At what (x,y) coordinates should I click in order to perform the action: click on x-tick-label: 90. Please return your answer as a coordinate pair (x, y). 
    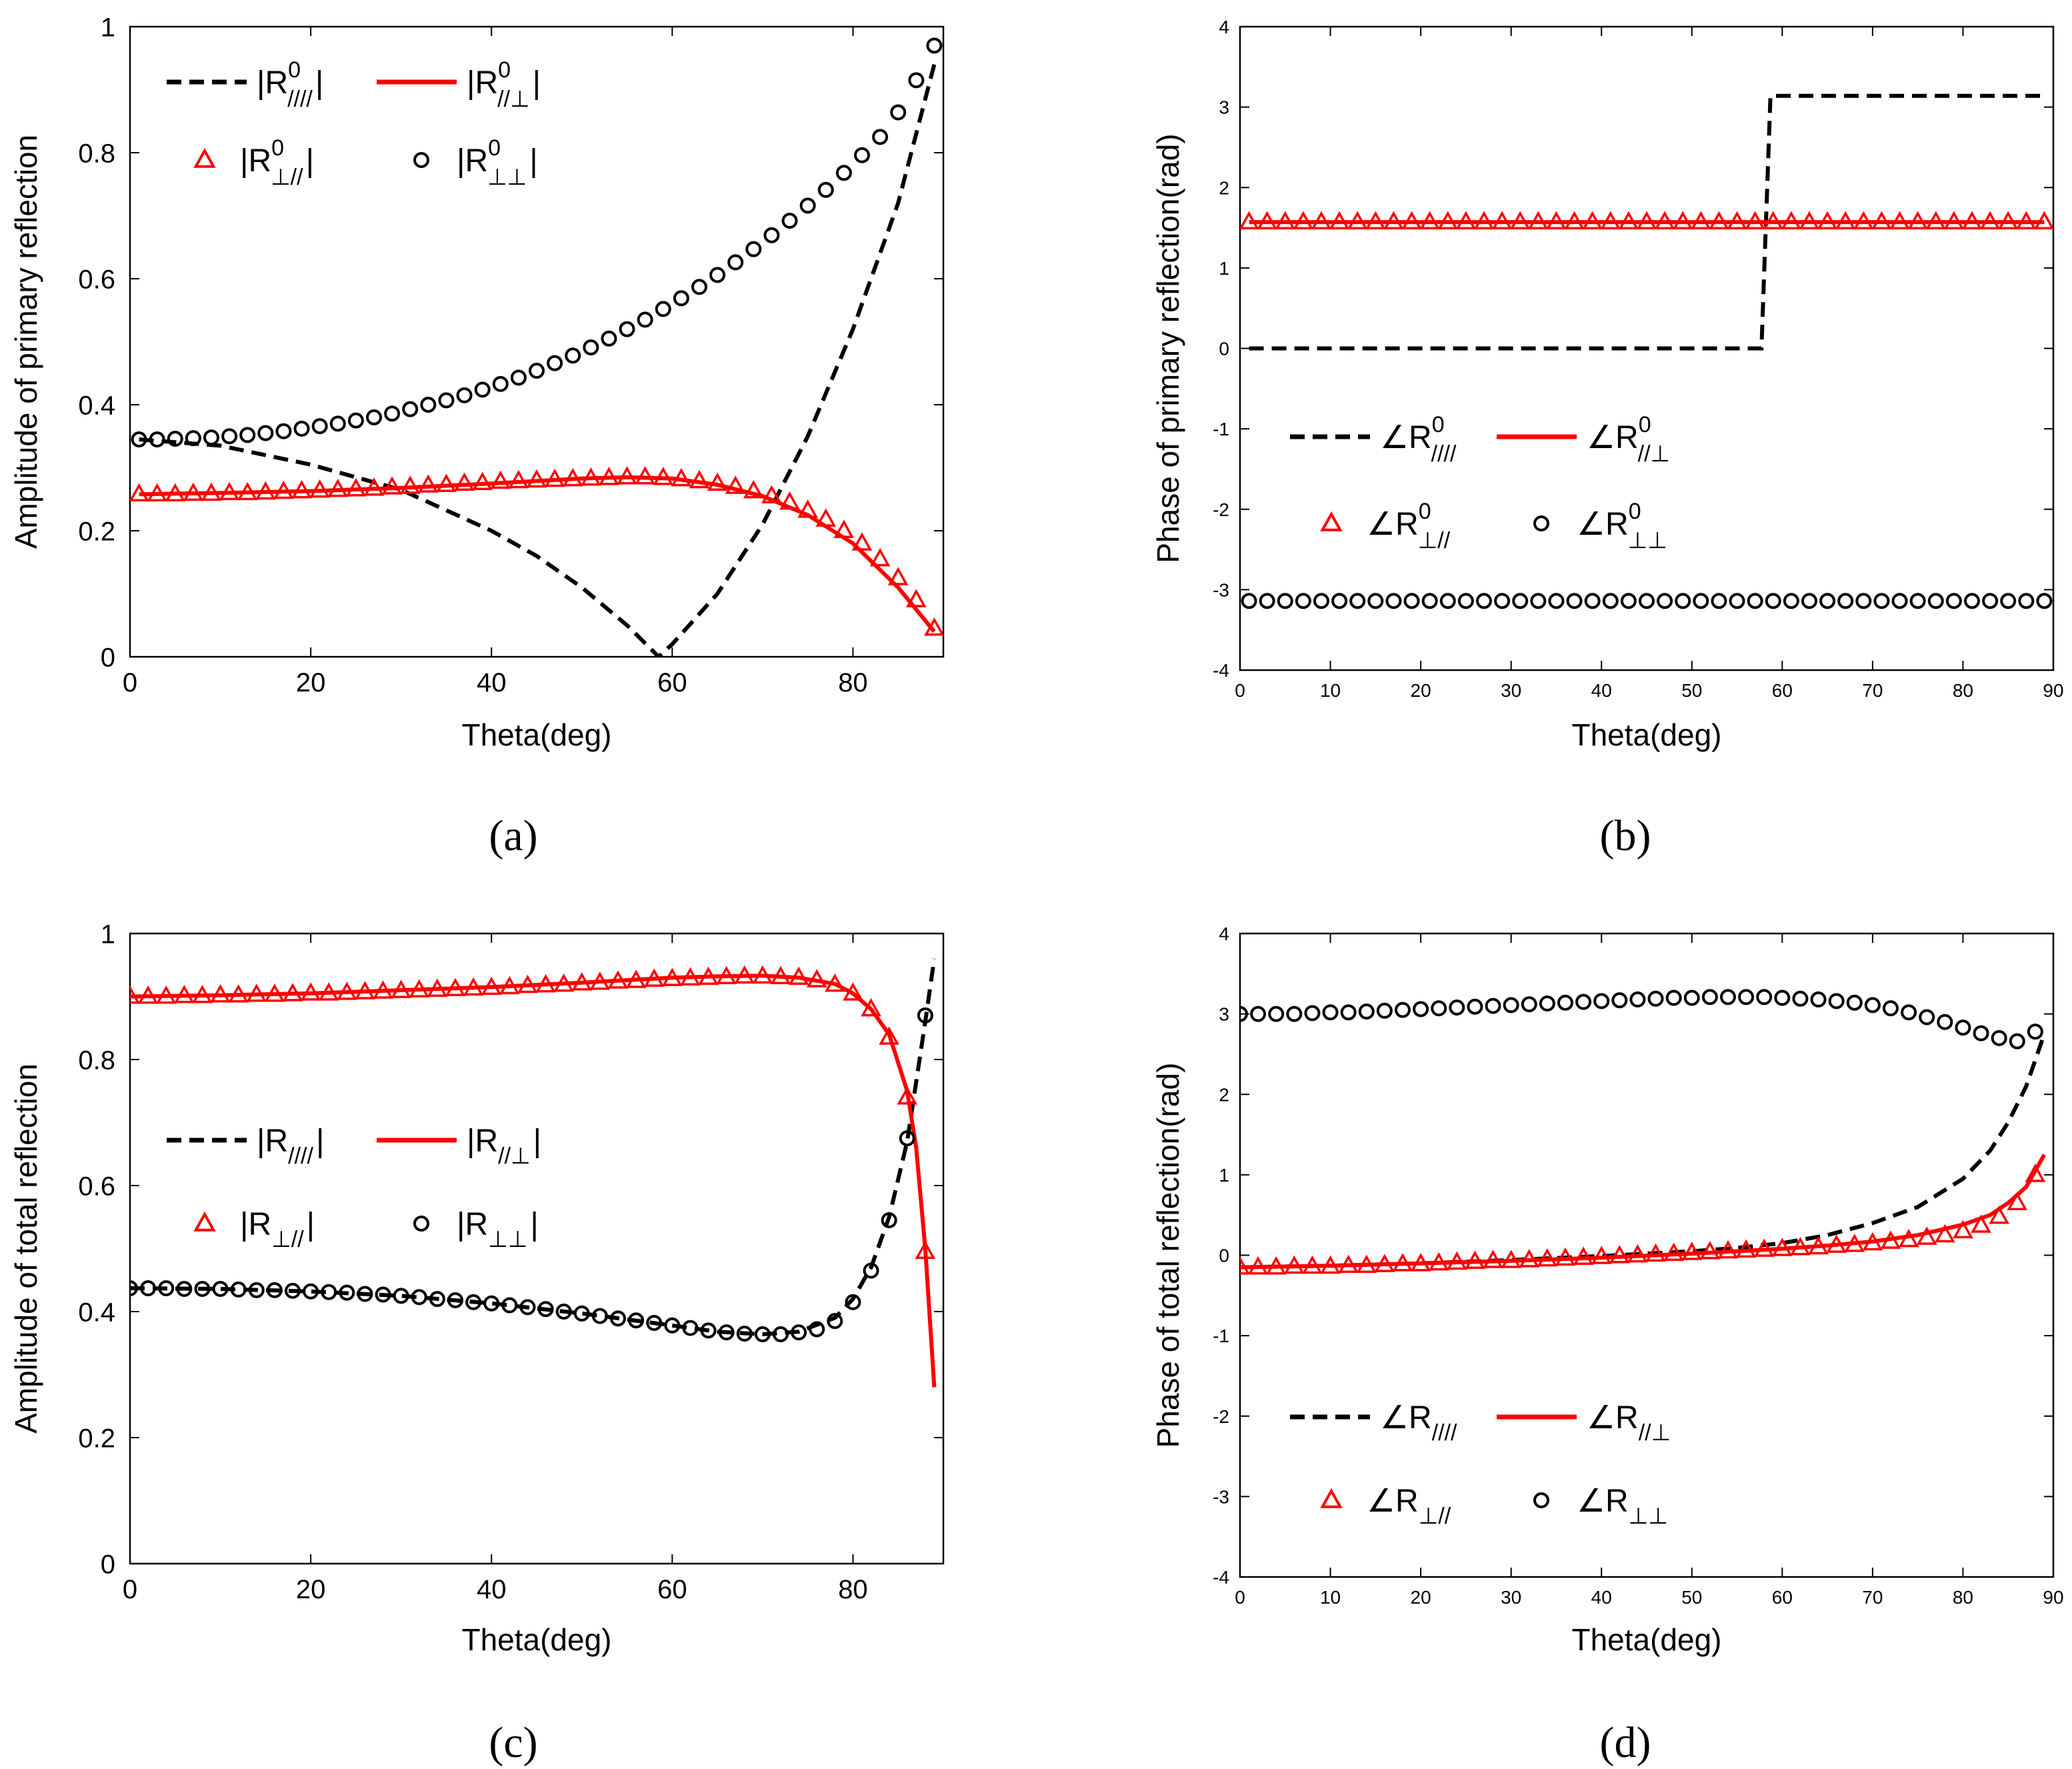
    Looking at the image, I should click on (2053, 690).